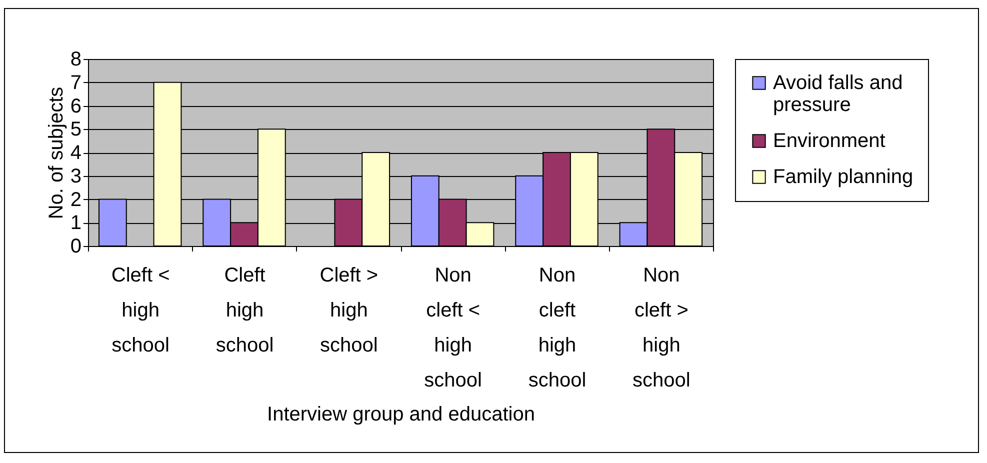 The width and height of the screenshot is (987, 463). I want to click on y-tick-label: 3, so click(76, 176).